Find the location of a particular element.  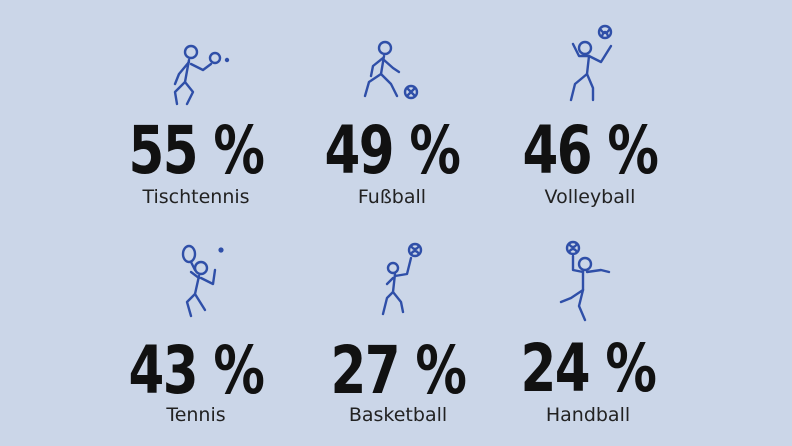

football-icon is located at coordinates (392, 85).